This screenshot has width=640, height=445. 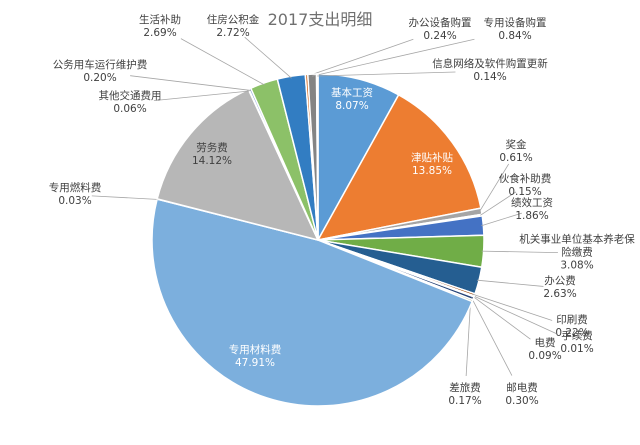 What do you see at coordinates (233, 33) in the screenshot?
I see `label-value: 2.72%` at bounding box center [233, 33].